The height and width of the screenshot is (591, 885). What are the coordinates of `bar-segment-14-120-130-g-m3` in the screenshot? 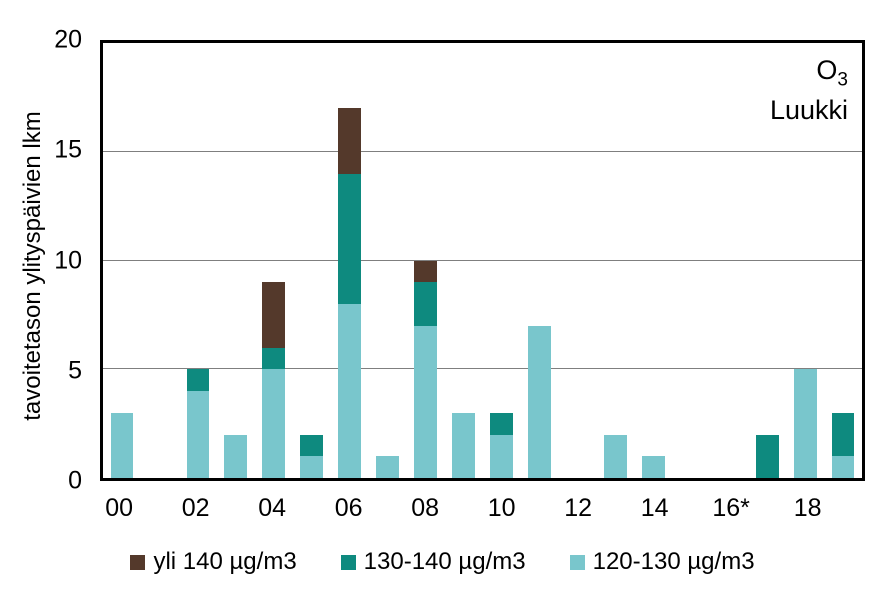 It's located at (653, 467).